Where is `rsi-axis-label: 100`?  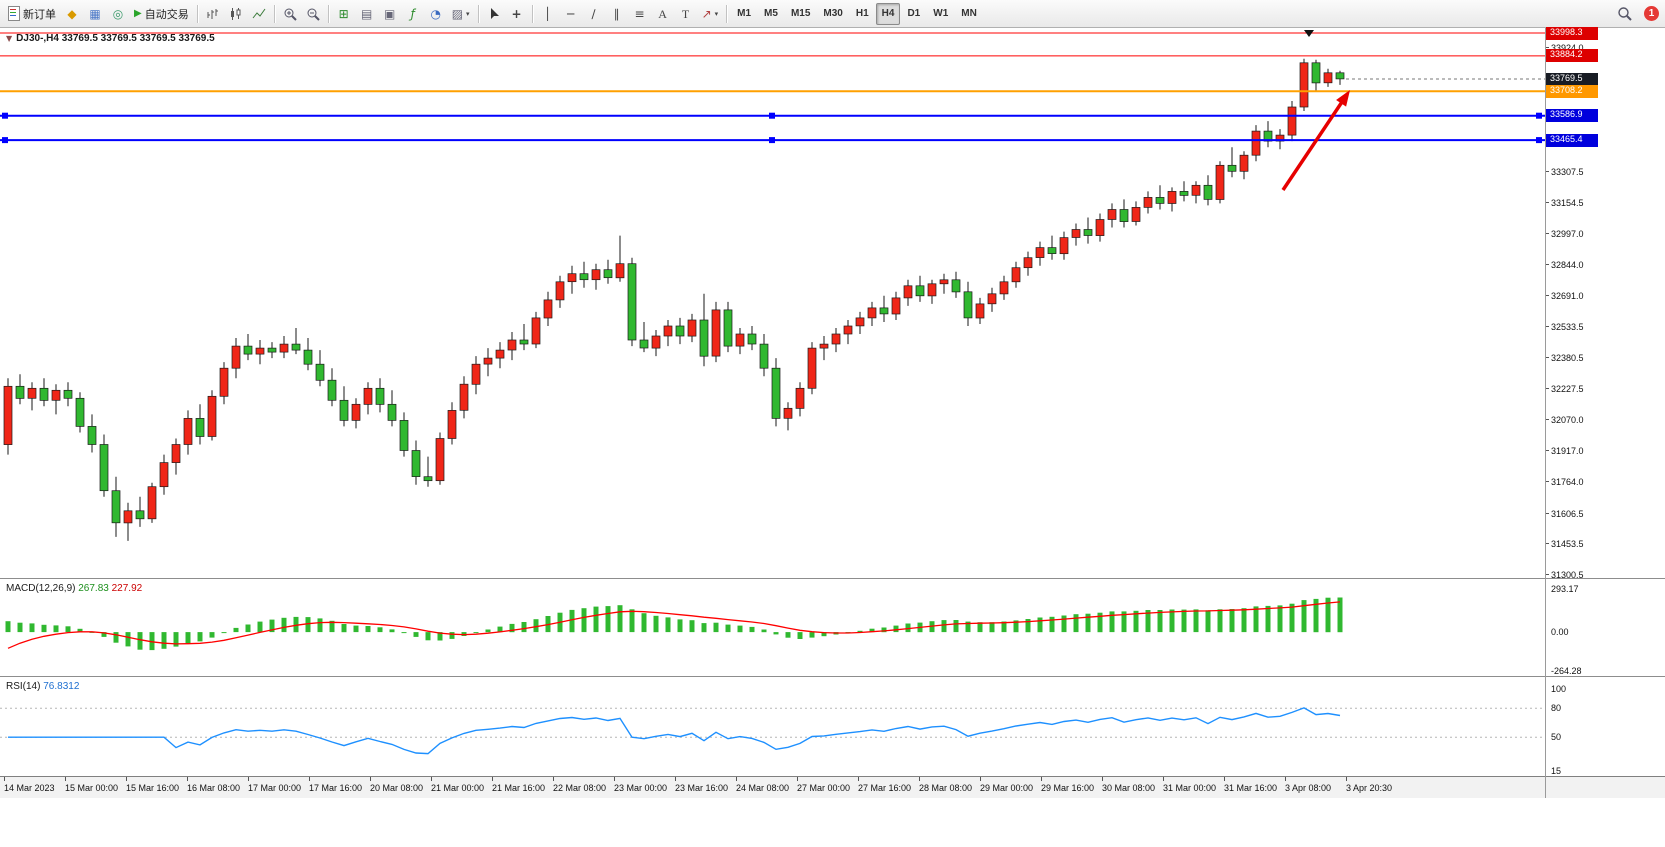
rsi-axis-label: 100 is located at coordinates (1559, 689).